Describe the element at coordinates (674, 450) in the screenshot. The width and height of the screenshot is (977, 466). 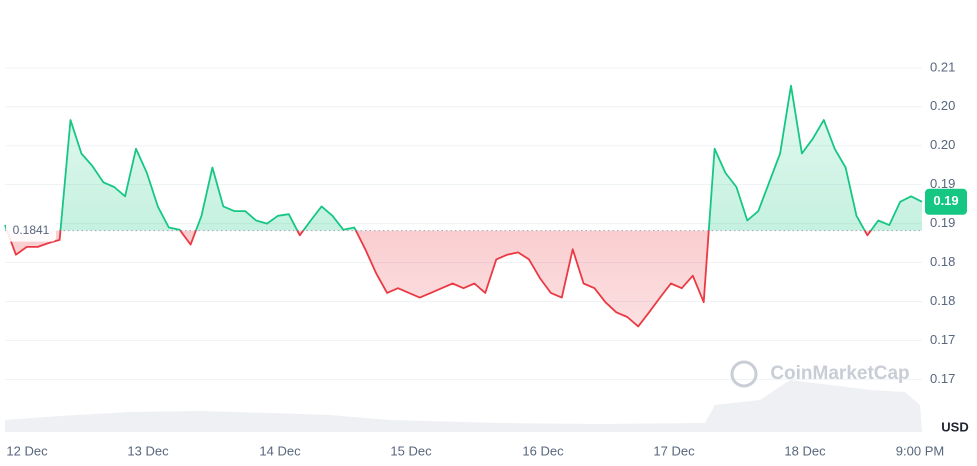
I see `x-tick-label: 17 Dec` at that location.